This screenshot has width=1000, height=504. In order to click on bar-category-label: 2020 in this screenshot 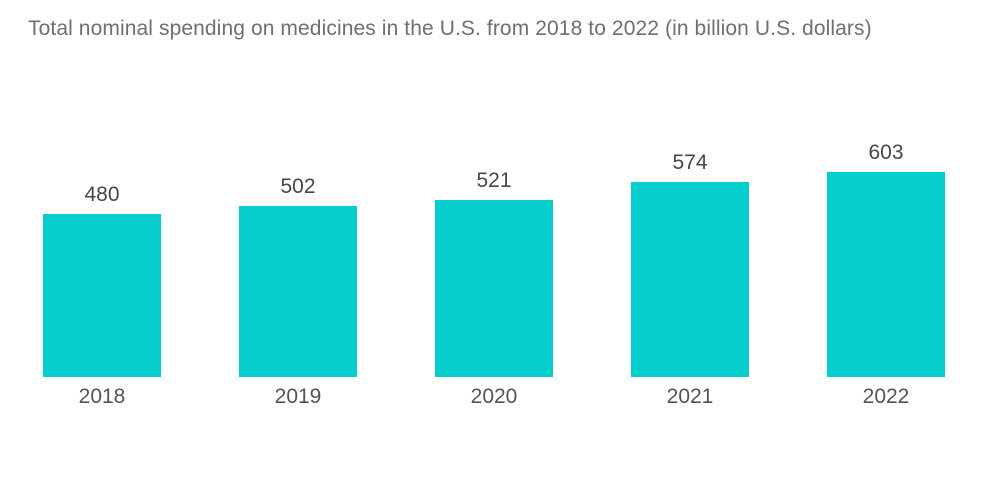, I will do `click(494, 396)`.